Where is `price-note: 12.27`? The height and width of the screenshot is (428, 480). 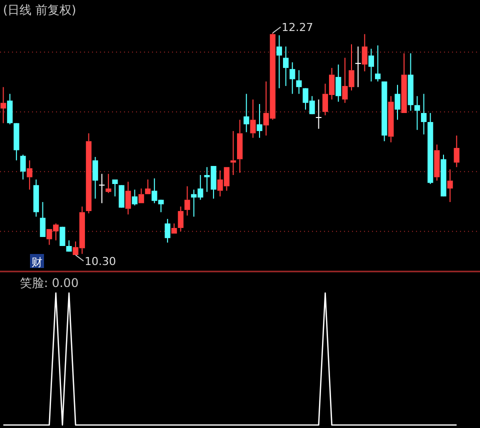 price-note: 12.27 is located at coordinates (293, 27).